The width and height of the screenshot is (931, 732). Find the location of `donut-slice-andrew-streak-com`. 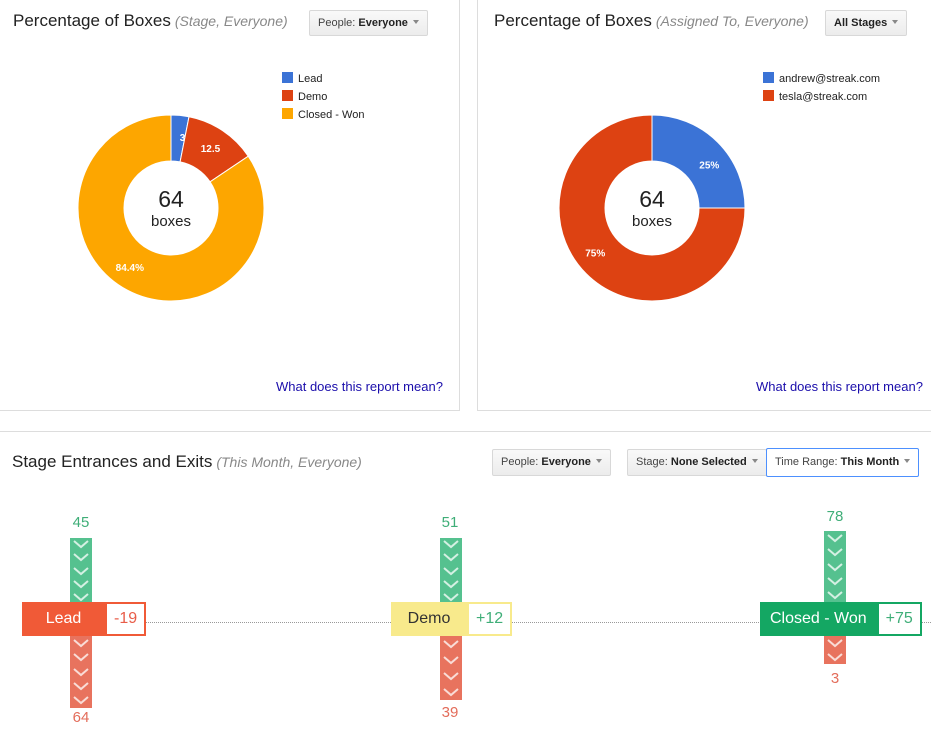

donut-slice-andrew-streak-com is located at coordinates (698, 161).